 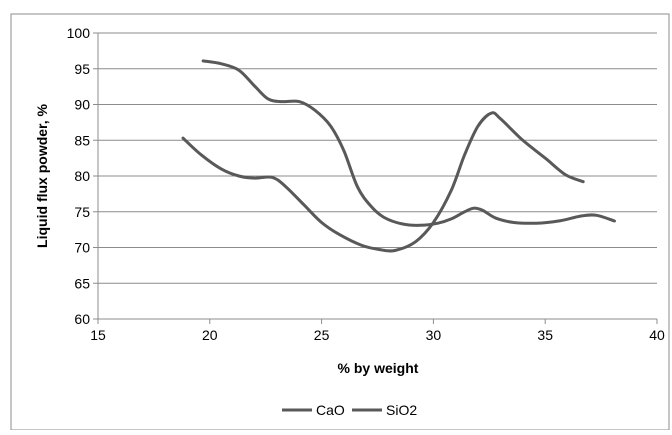 What do you see at coordinates (82, 283) in the screenshot?
I see `y-tick-label: 65` at bounding box center [82, 283].